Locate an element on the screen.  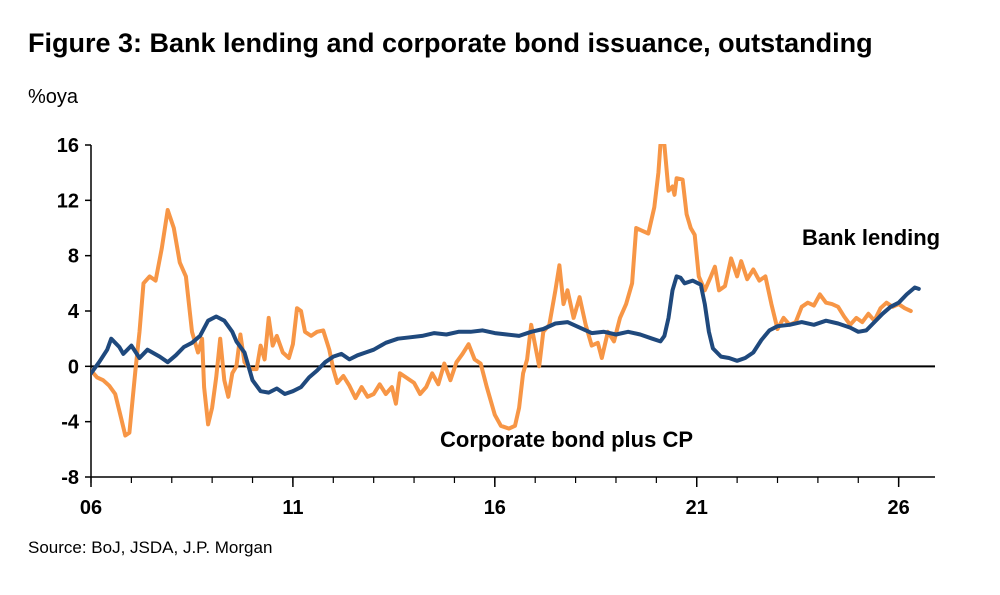
x-tick-label: 16 is located at coordinates (495, 508).